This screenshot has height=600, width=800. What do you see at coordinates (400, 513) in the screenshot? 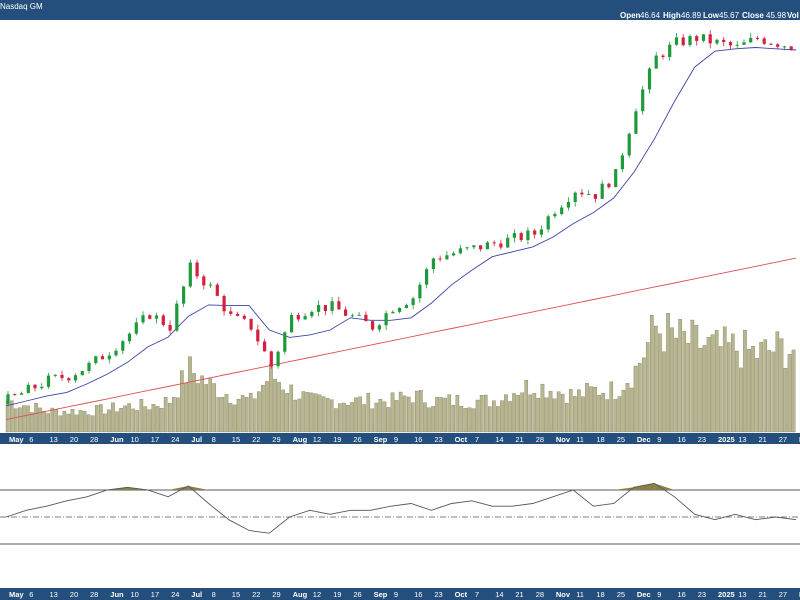
I see `oscillator-panel` at bounding box center [400, 513].